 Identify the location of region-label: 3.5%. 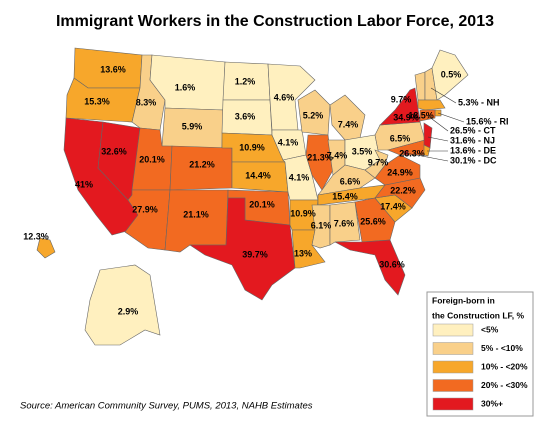
(362, 151).